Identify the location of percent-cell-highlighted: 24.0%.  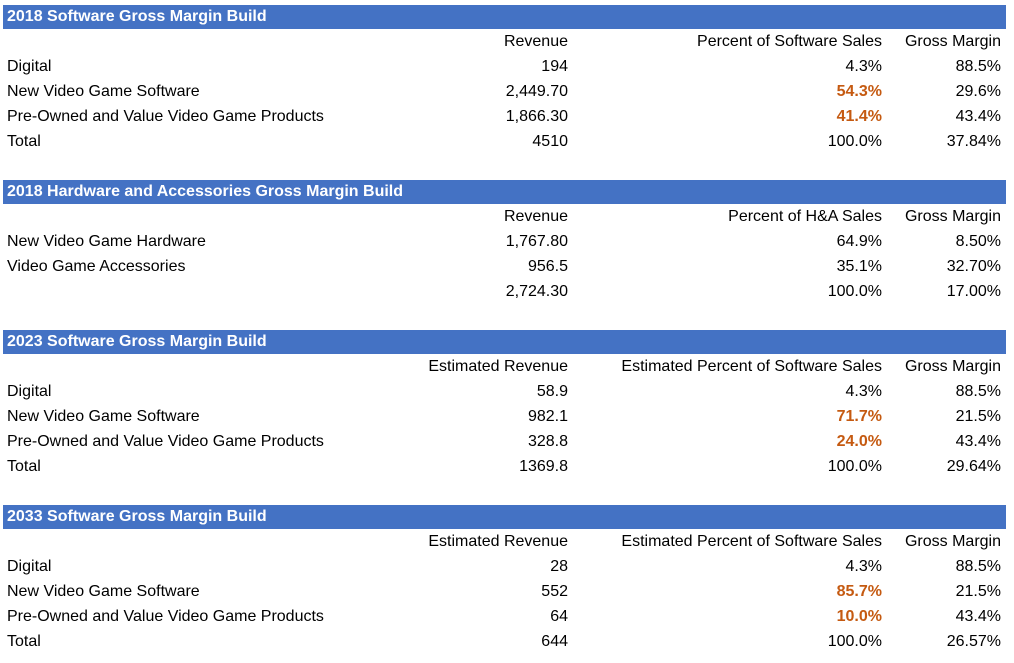
(859, 441).